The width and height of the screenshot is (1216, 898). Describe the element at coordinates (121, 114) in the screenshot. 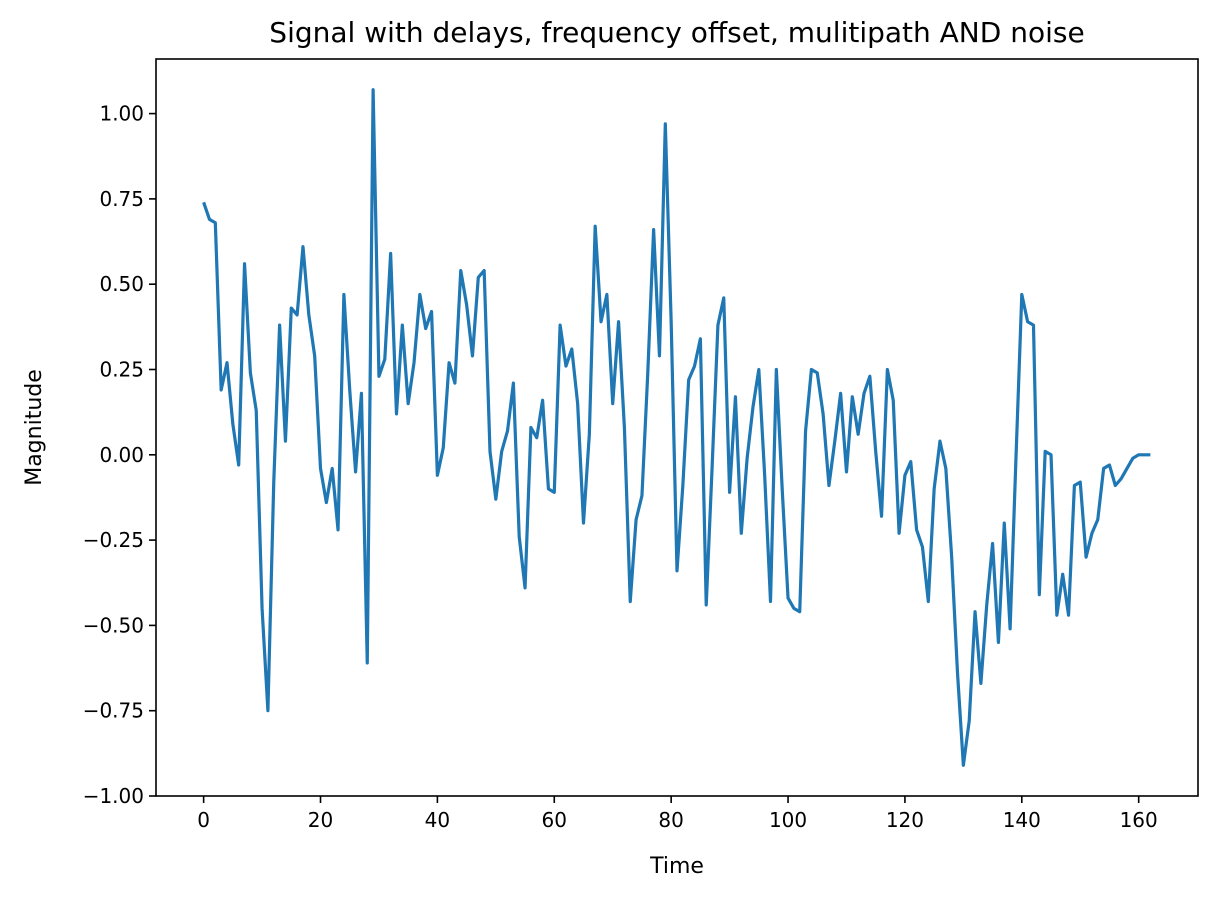

I see `y-tick-label: 1.00` at that location.